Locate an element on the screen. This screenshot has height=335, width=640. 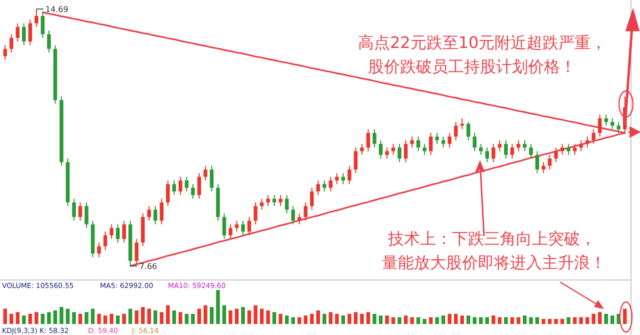
annotation: 技术上：下跌三角向上突破， is located at coordinates (491, 238).